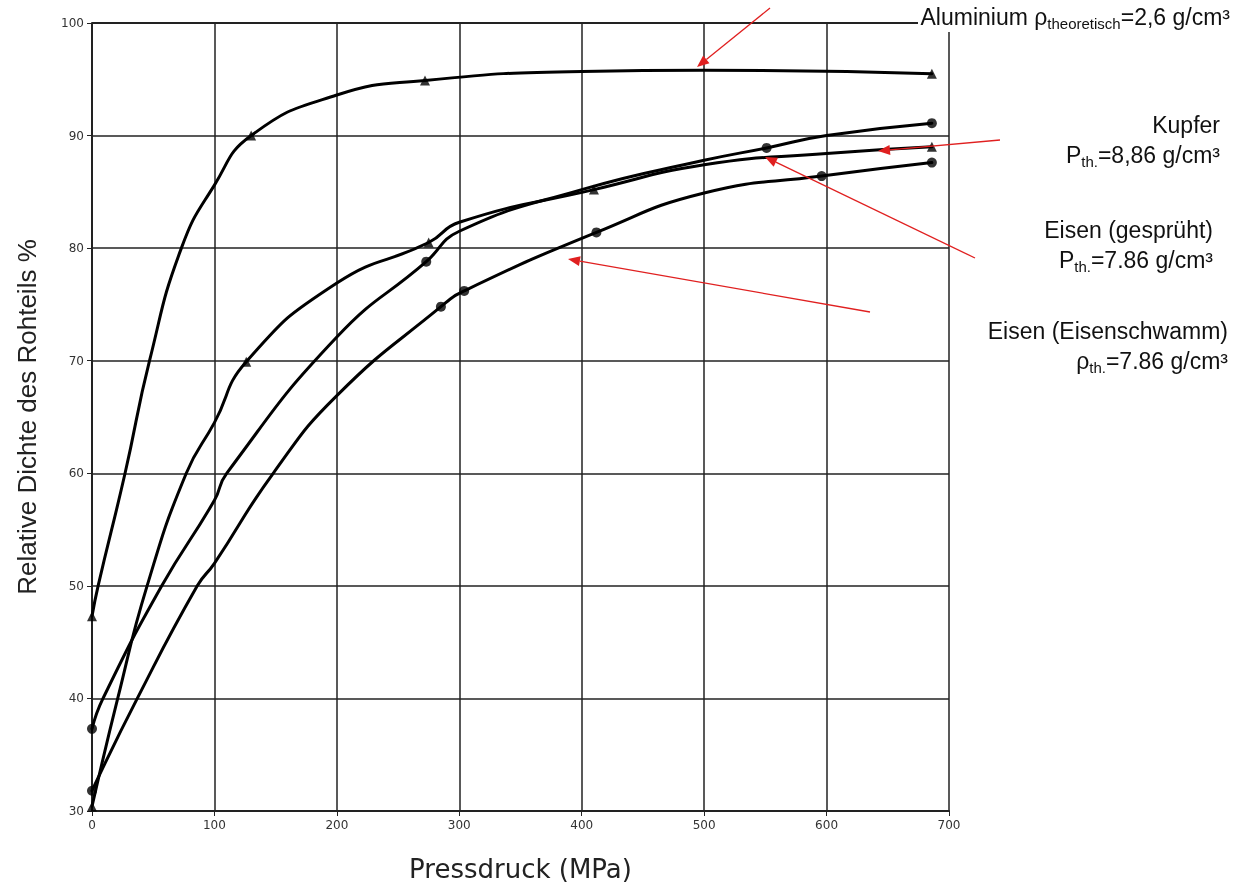  What do you see at coordinates (1075, 17) in the screenshot?
I see `annotation: Aluminium ρ$_{theoretisch}$=2,6 g/cm³` at bounding box center [1075, 17].